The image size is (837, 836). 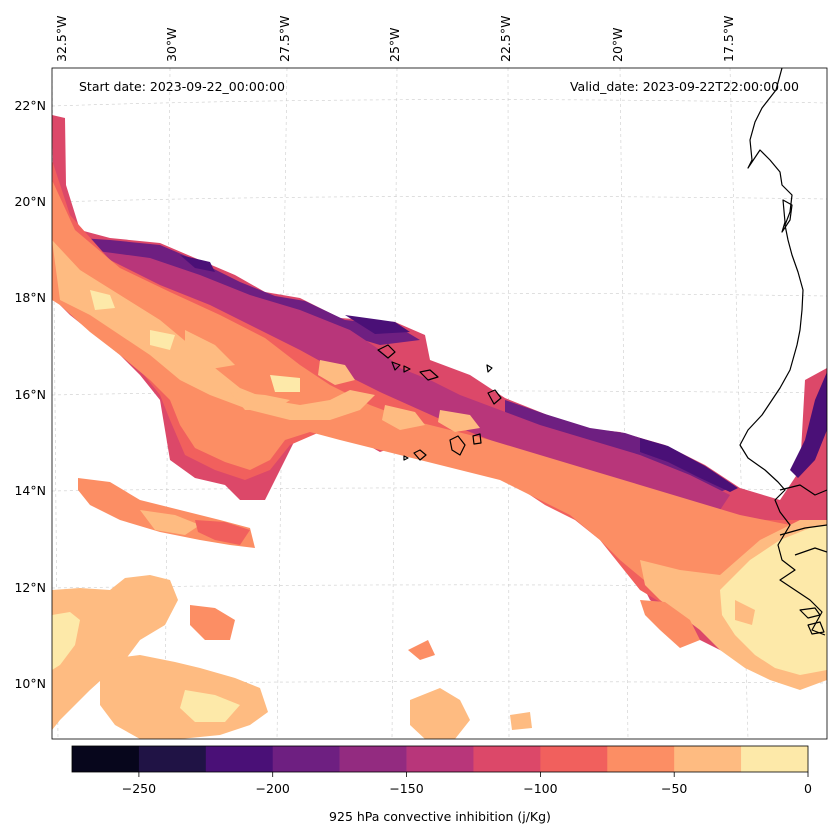 I want to click on valid-date-label: Valid_date: 2023-09-22T22:00:00.00, so click(x=684, y=86).